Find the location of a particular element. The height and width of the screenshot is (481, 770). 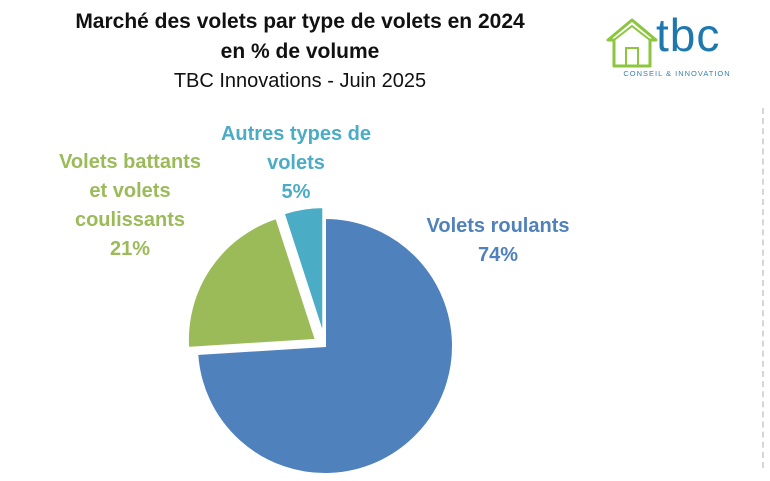

house-icon is located at coordinates (632, 43).